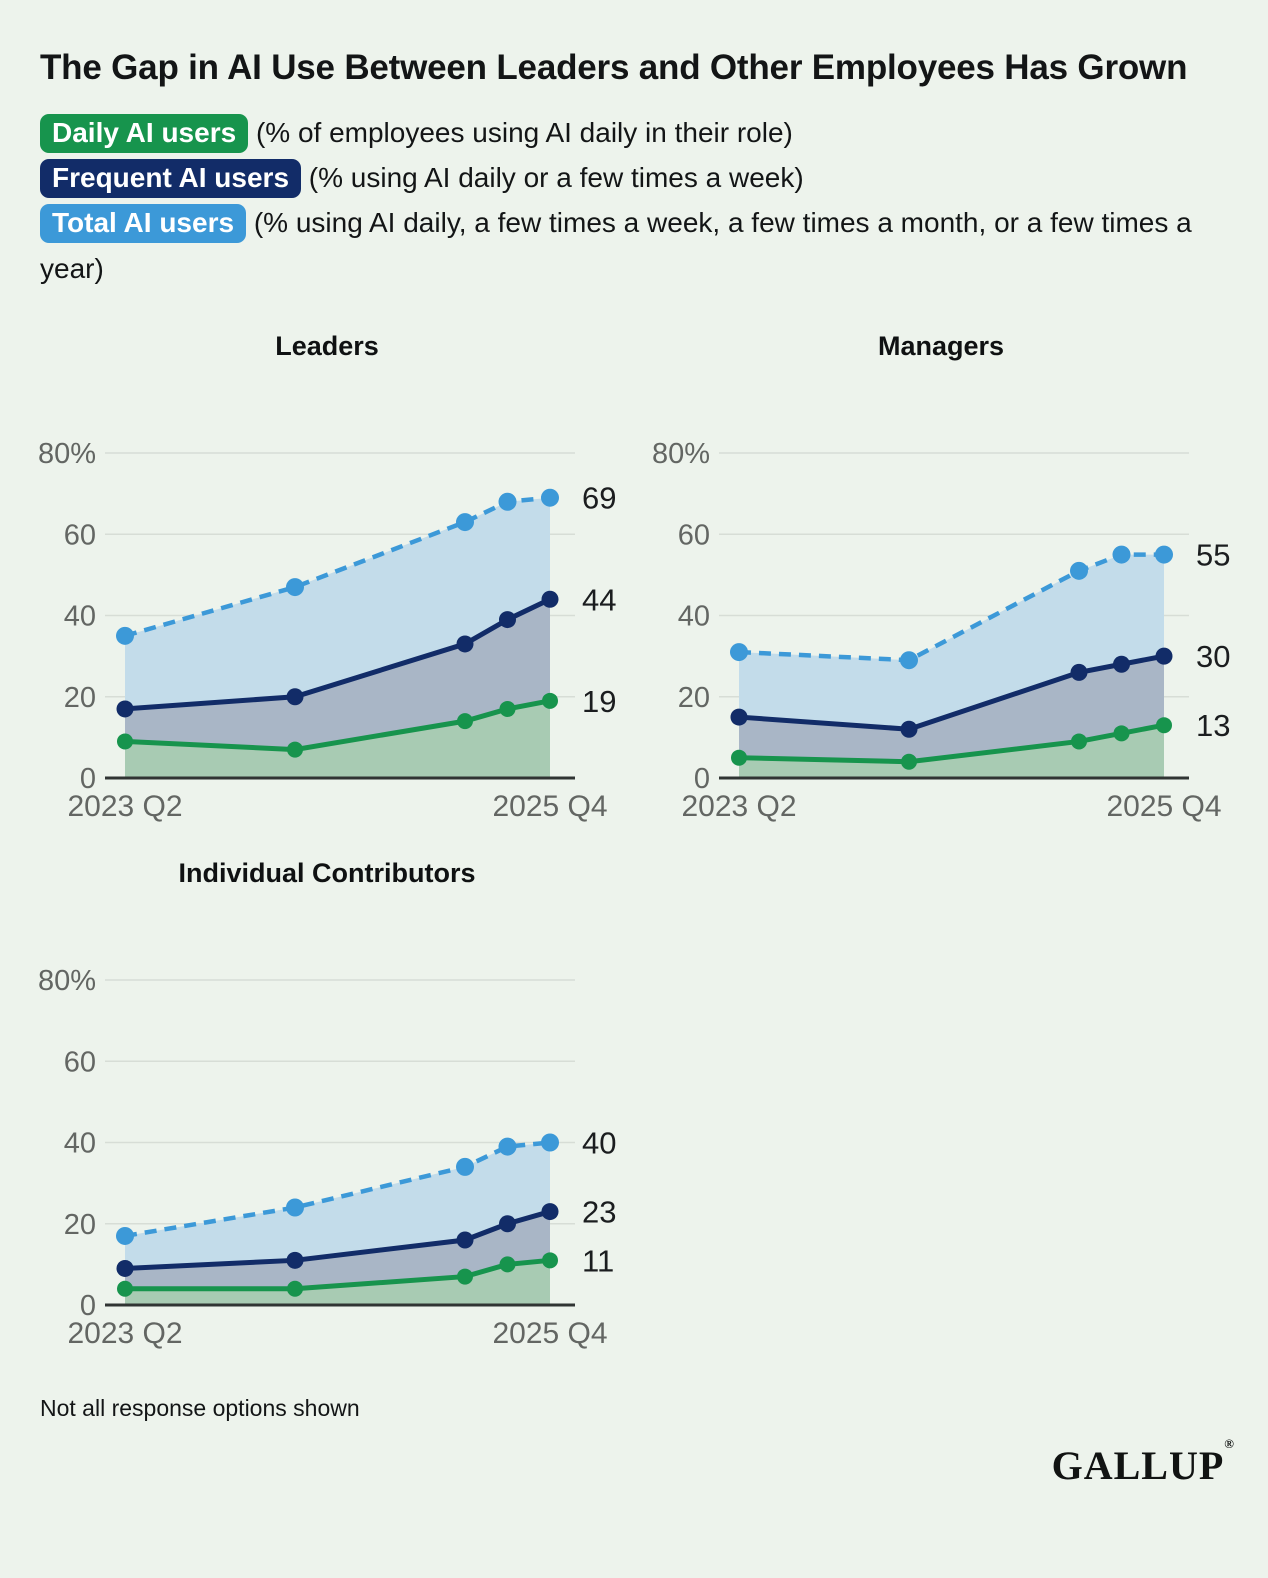 Image resolution: width=1268 pixels, height=1578 pixels. Describe the element at coordinates (599, 1143) in the screenshot. I see `end-value-label-total: 40` at that location.